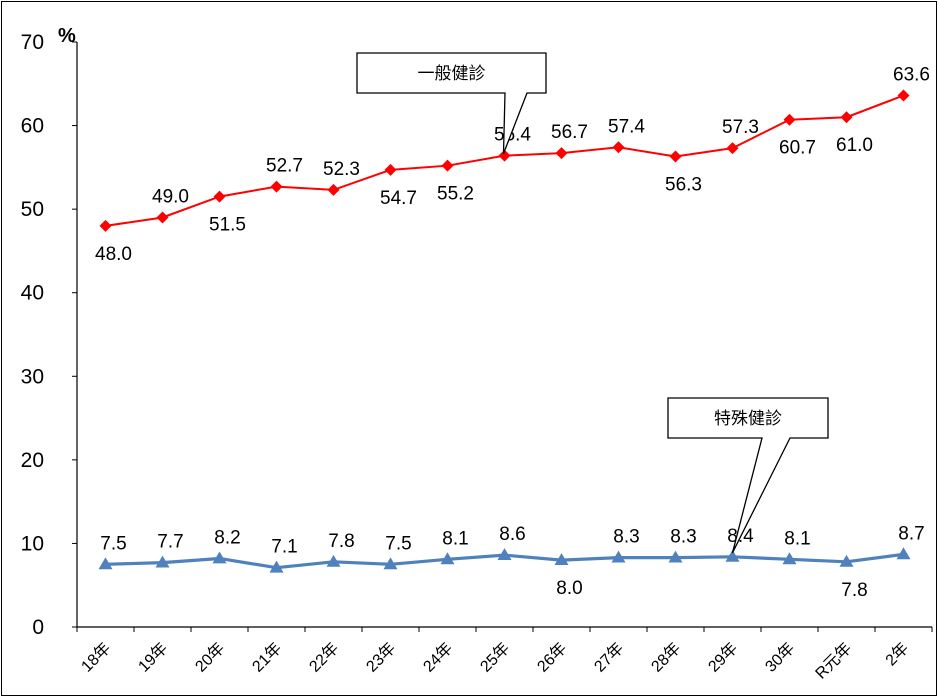 Image resolution: width=938 pixels, height=697 pixels. I want to click on data-label: 57.4, so click(626, 126).